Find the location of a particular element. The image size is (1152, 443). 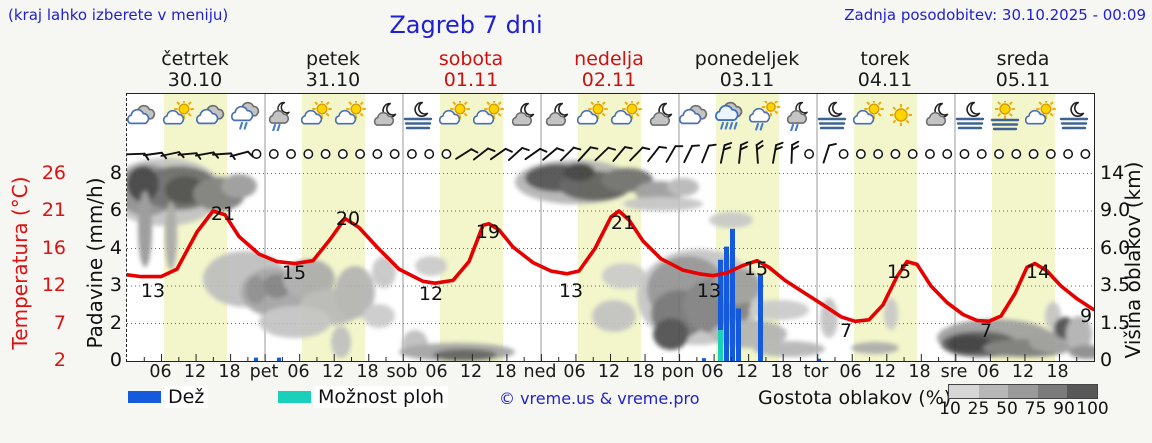

temp-point-label: 14 is located at coordinates (1038, 272).